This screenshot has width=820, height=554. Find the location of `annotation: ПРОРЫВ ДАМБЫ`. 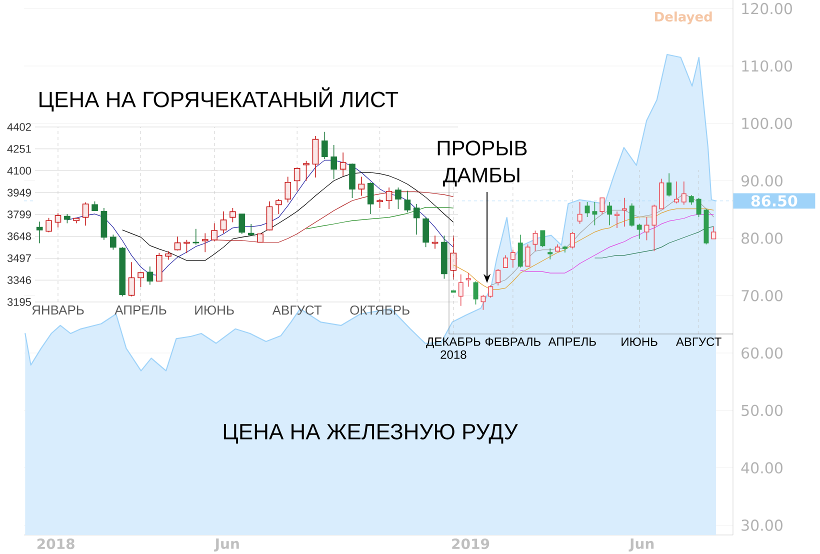

annotation: ПРОРЫВ ДАМБЫ is located at coordinates (482, 163).